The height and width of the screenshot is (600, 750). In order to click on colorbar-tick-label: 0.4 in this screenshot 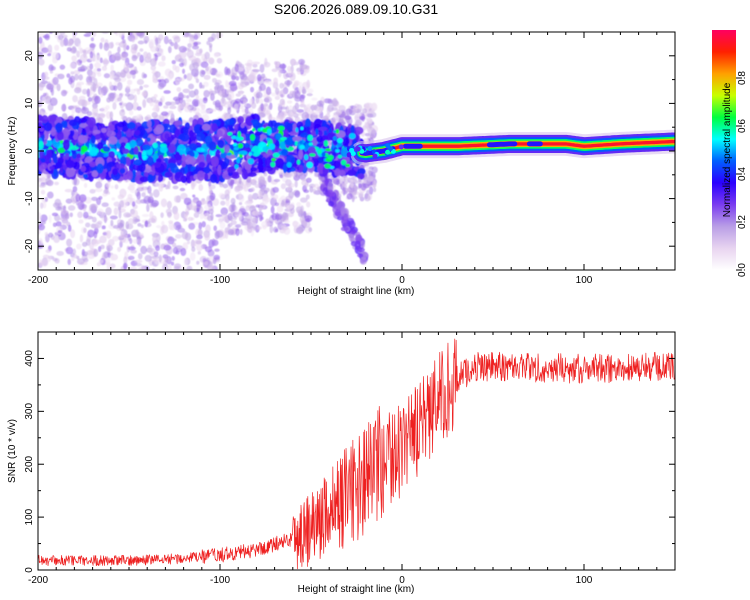, I will do `click(742, 174)`.